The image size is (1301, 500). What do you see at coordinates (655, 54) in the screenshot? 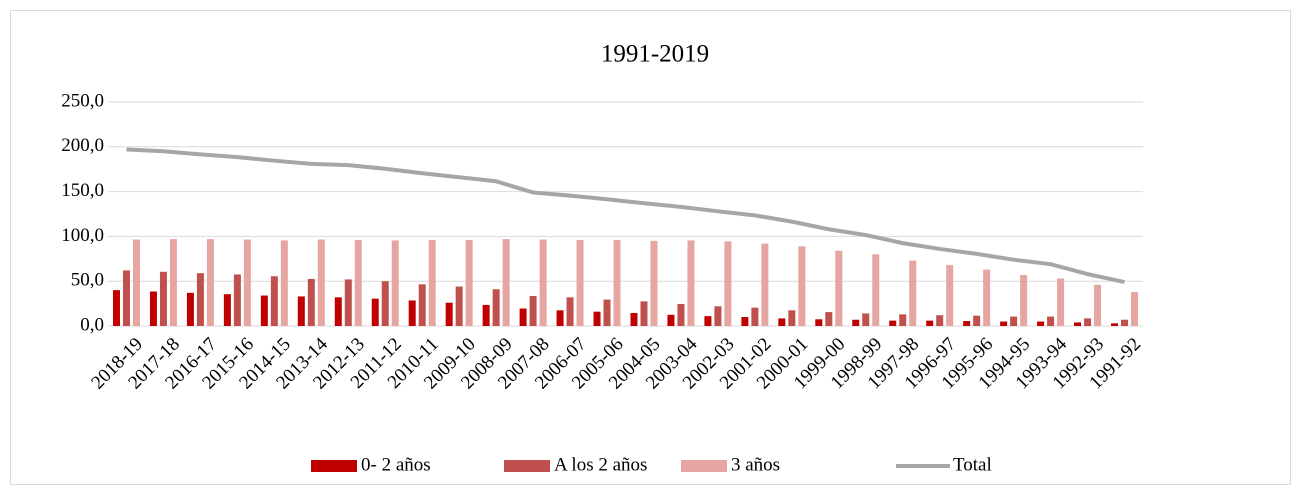
I see `chart-title: 1991-2019` at bounding box center [655, 54].